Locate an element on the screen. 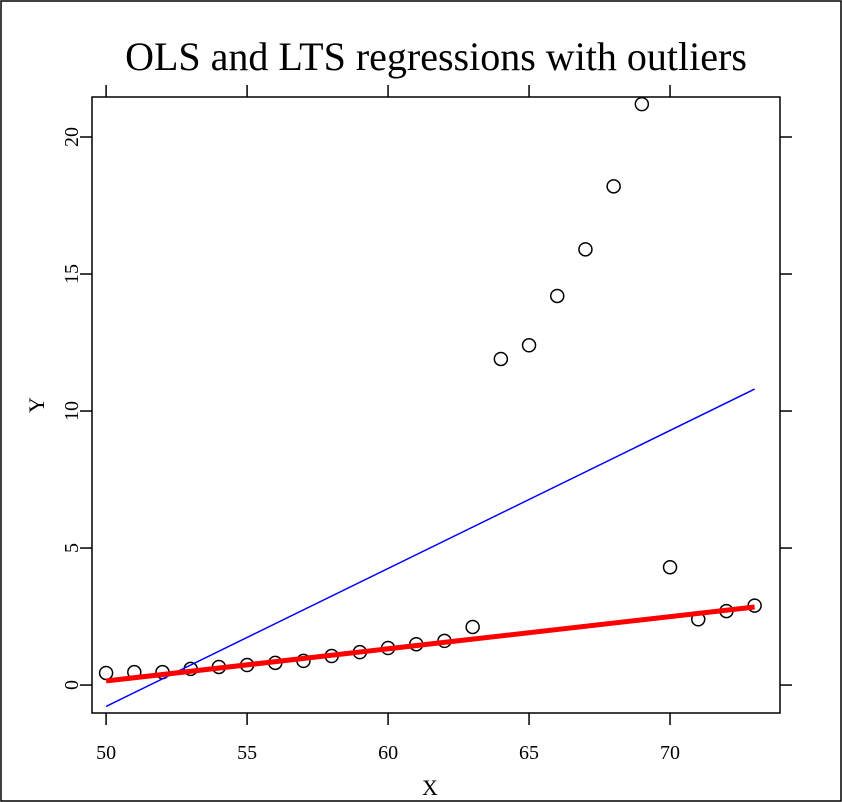 The image size is (842, 802). y-axis-label: Y is located at coordinates (36, 405).